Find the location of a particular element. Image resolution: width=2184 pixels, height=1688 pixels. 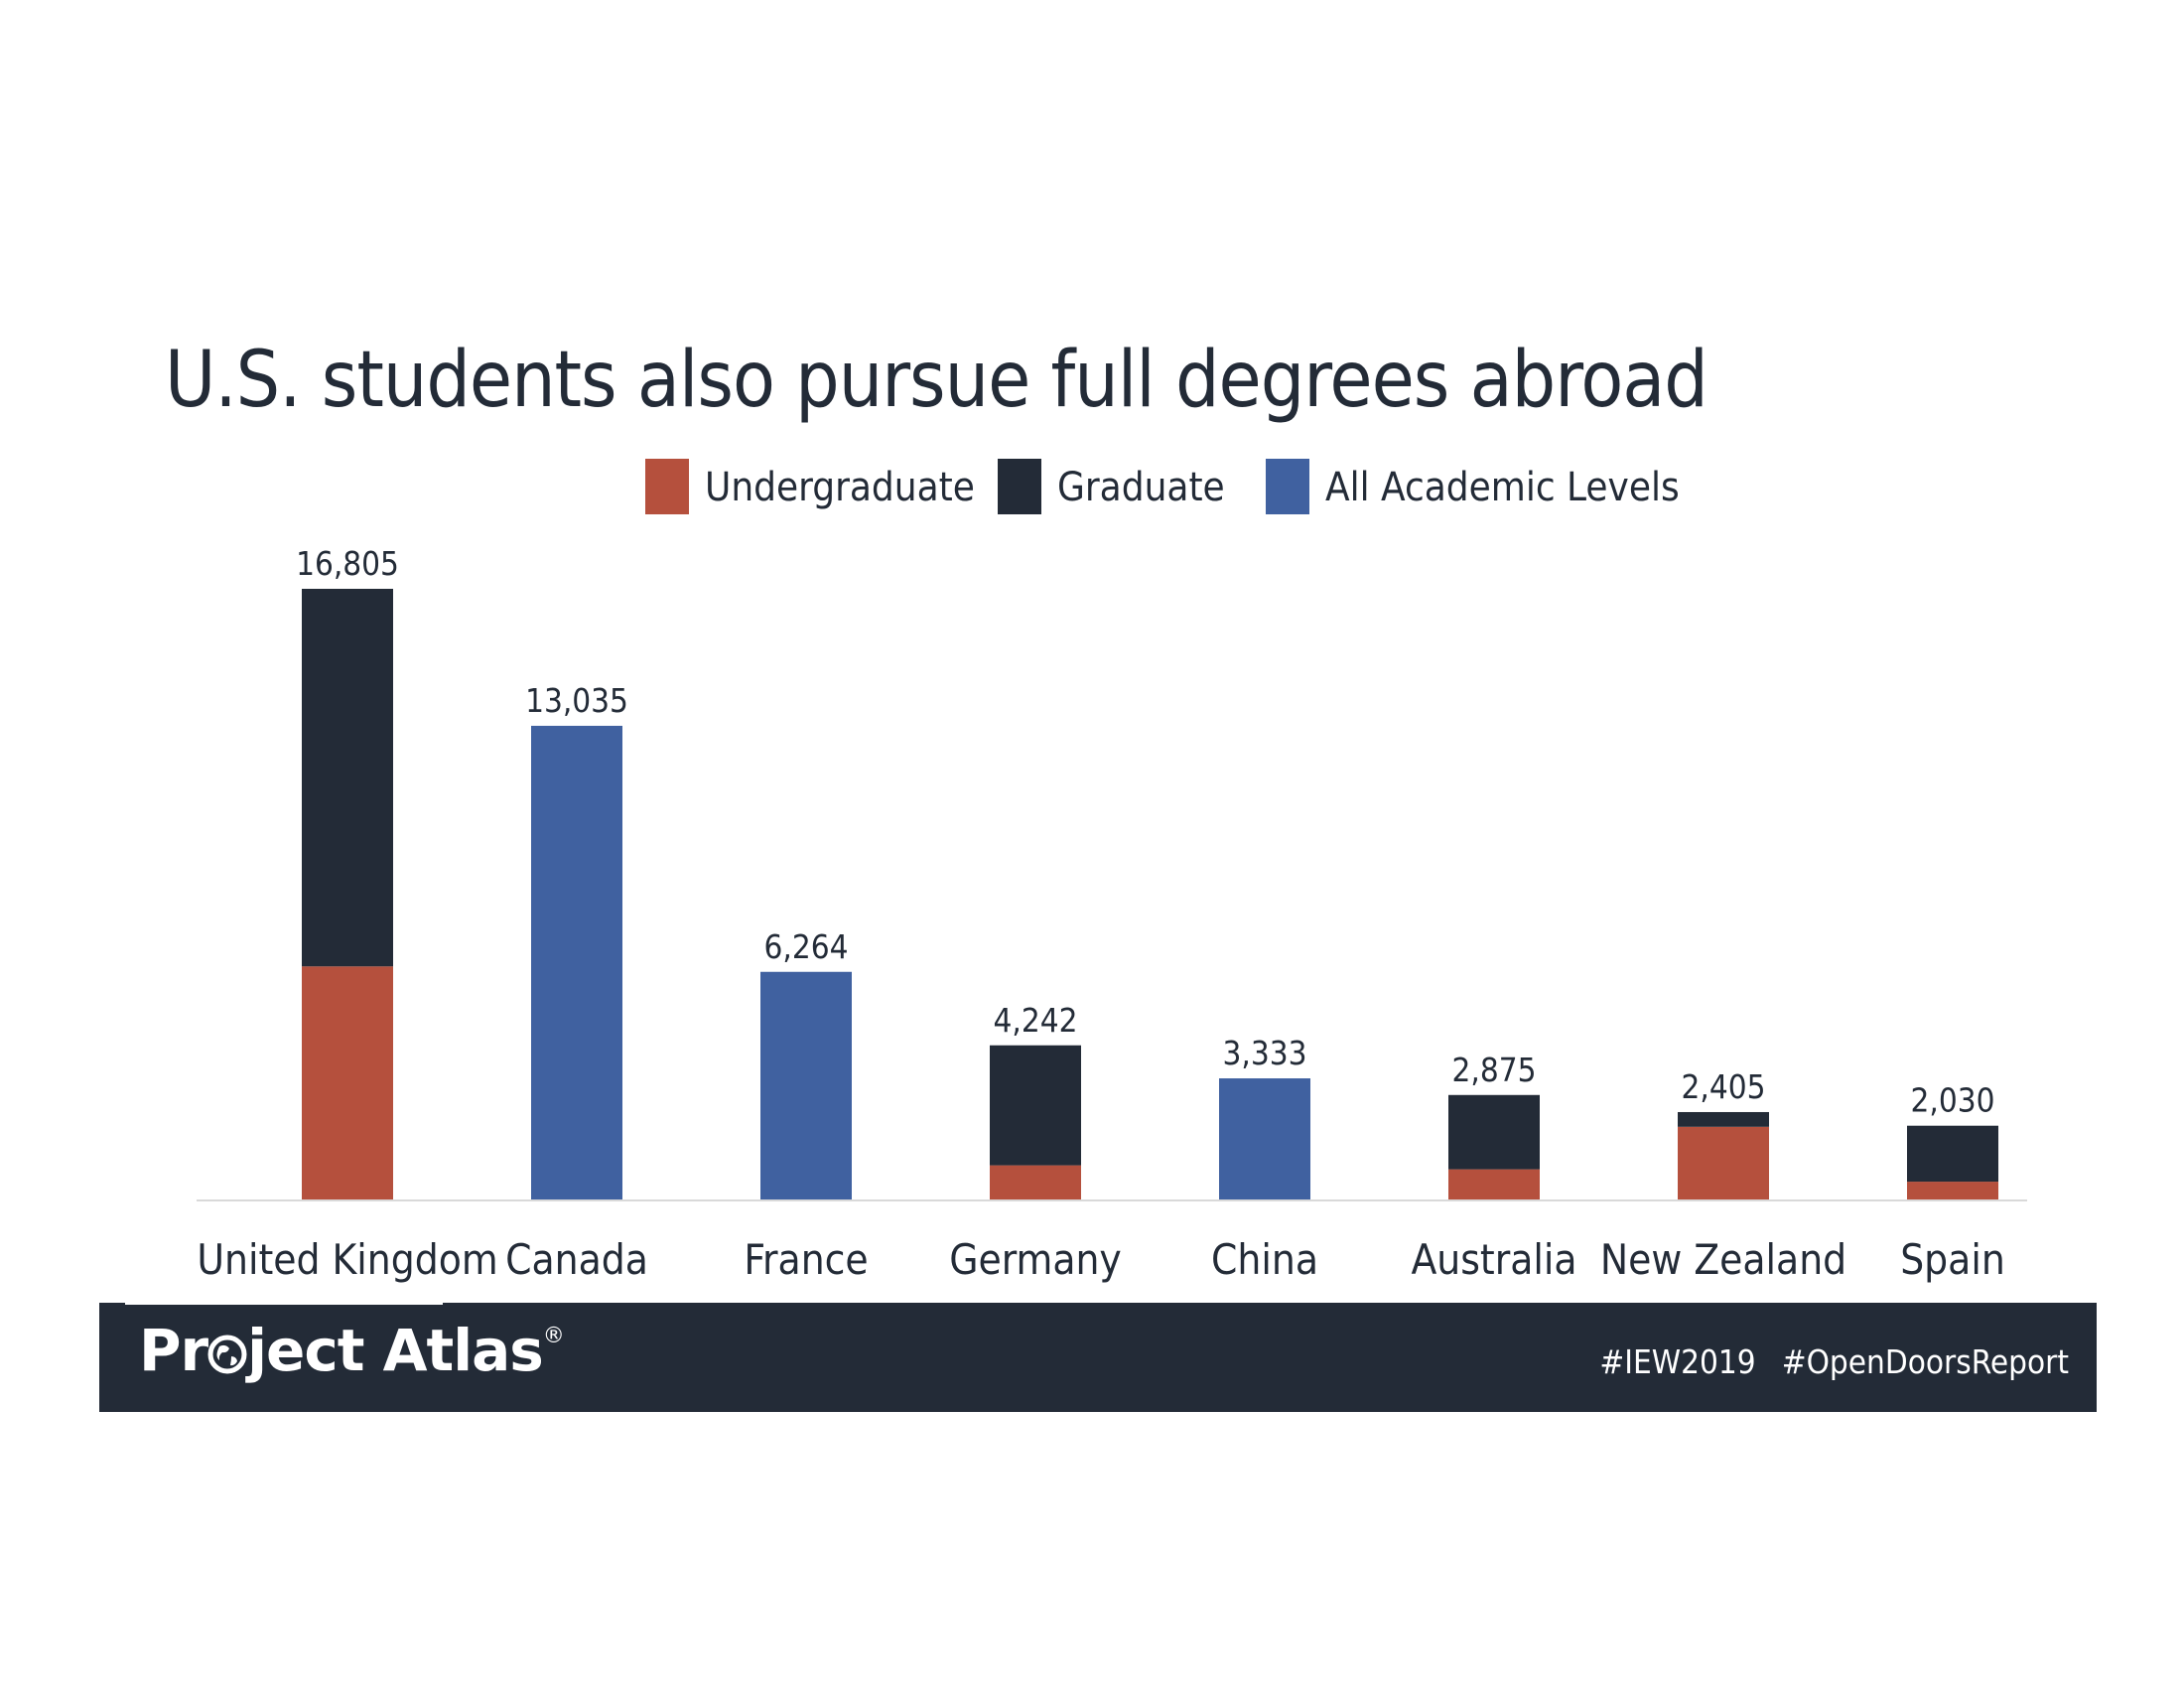

legend-swatch-undergraduate is located at coordinates (667, 486).